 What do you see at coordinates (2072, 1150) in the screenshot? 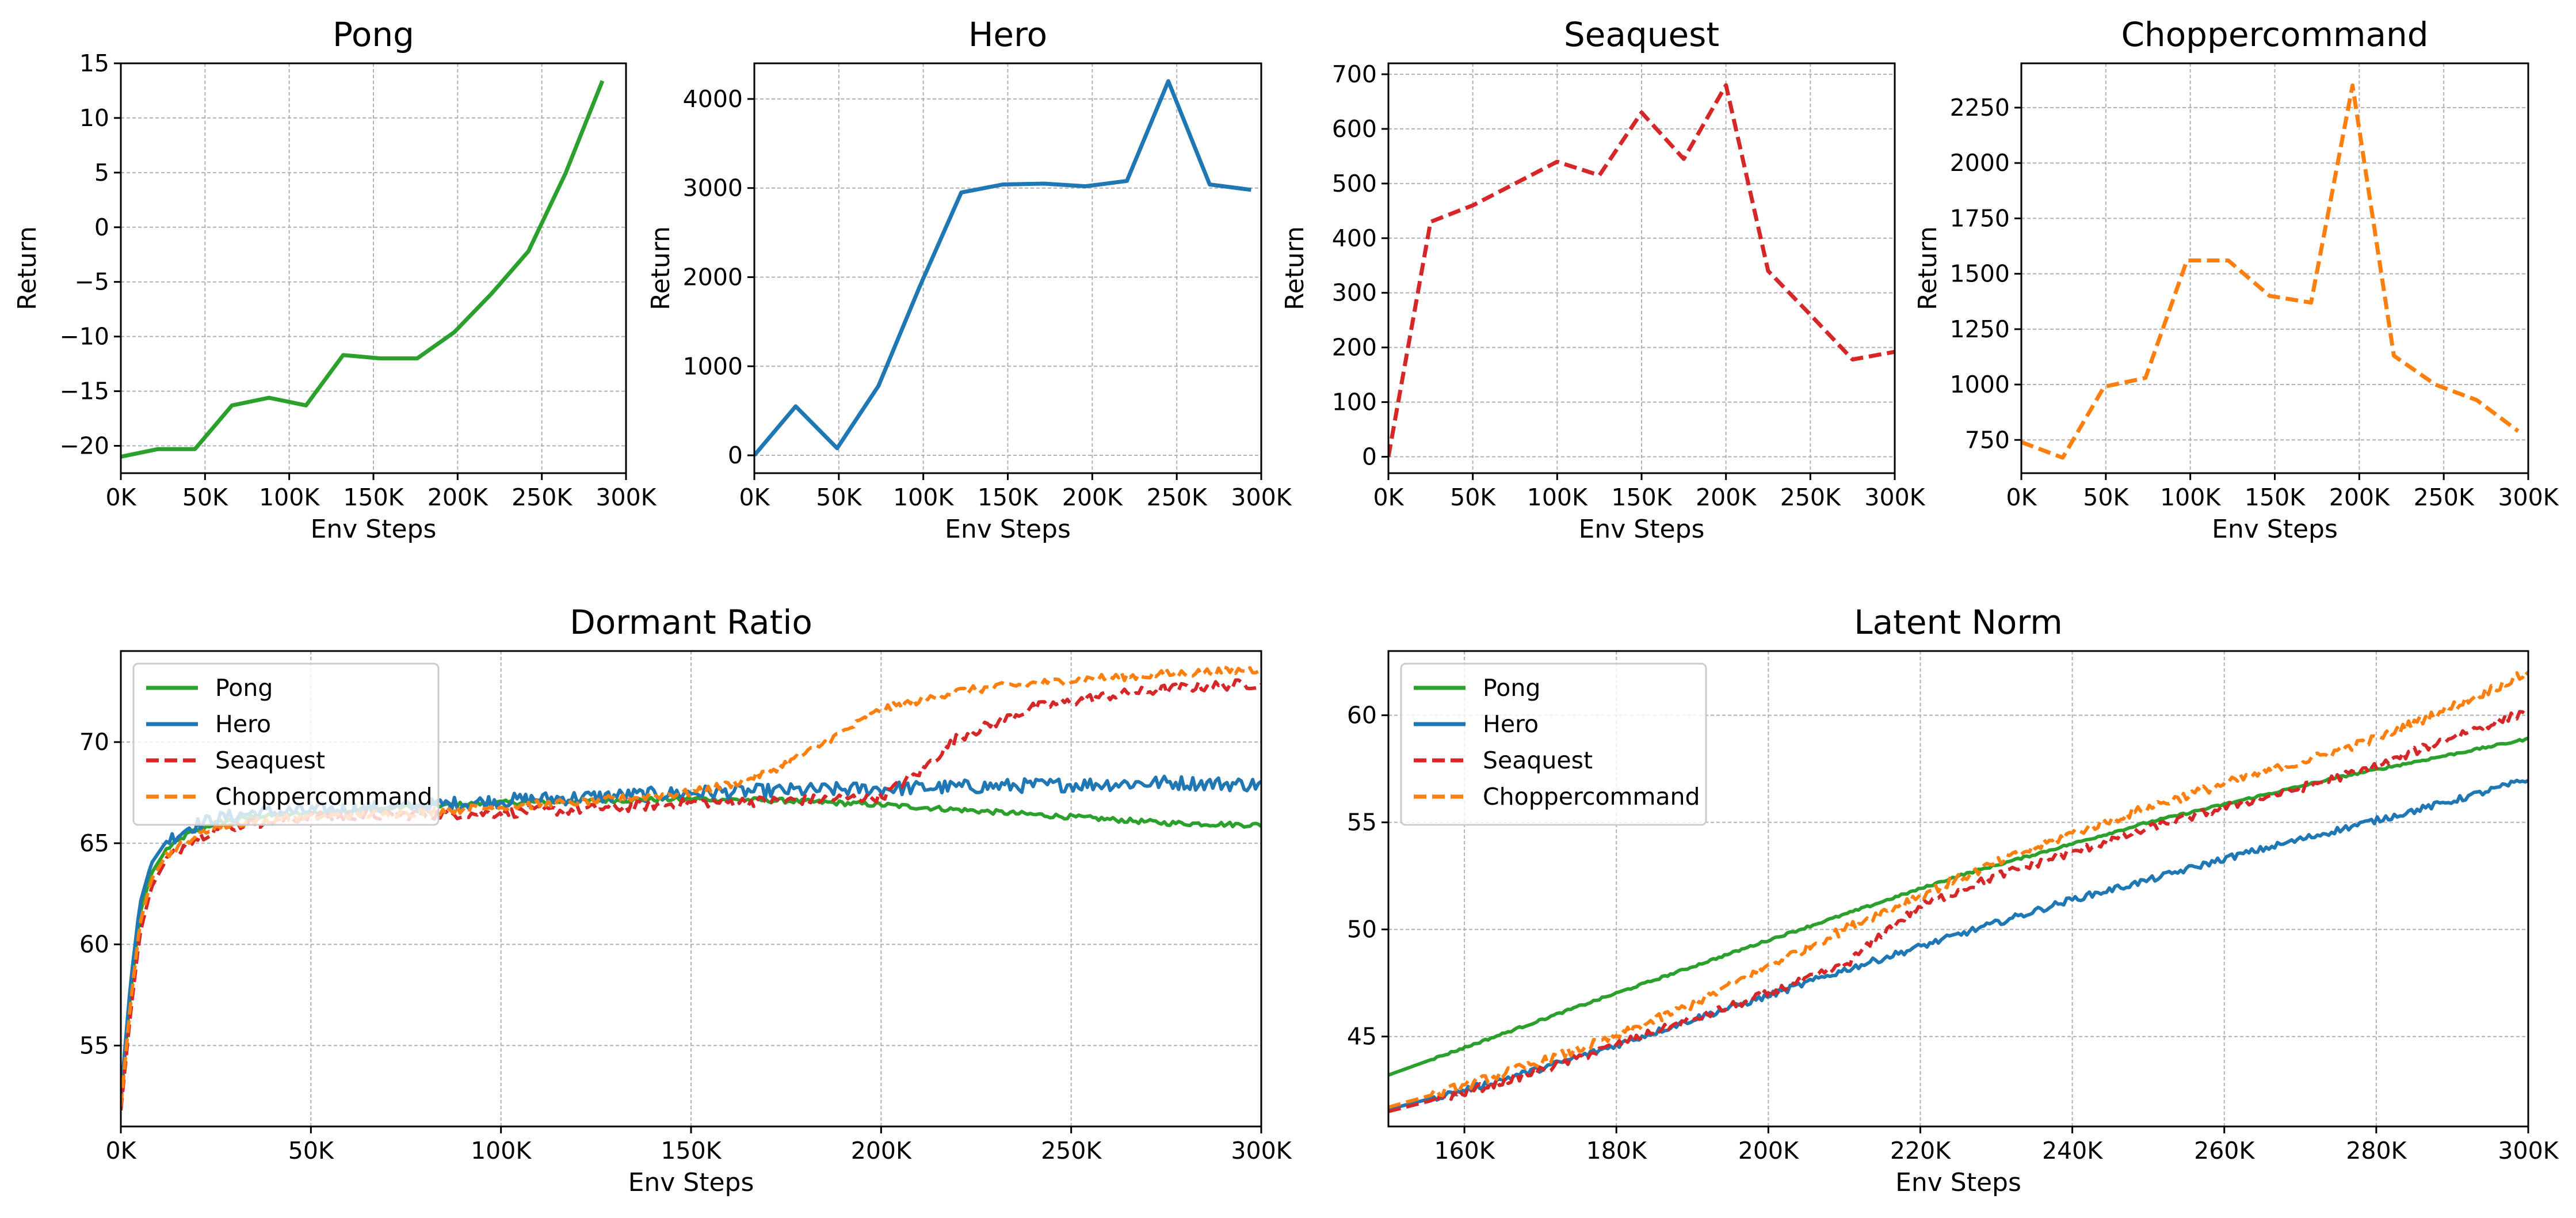
I see `x-tick-label: 240K` at bounding box center [2072, 1150].